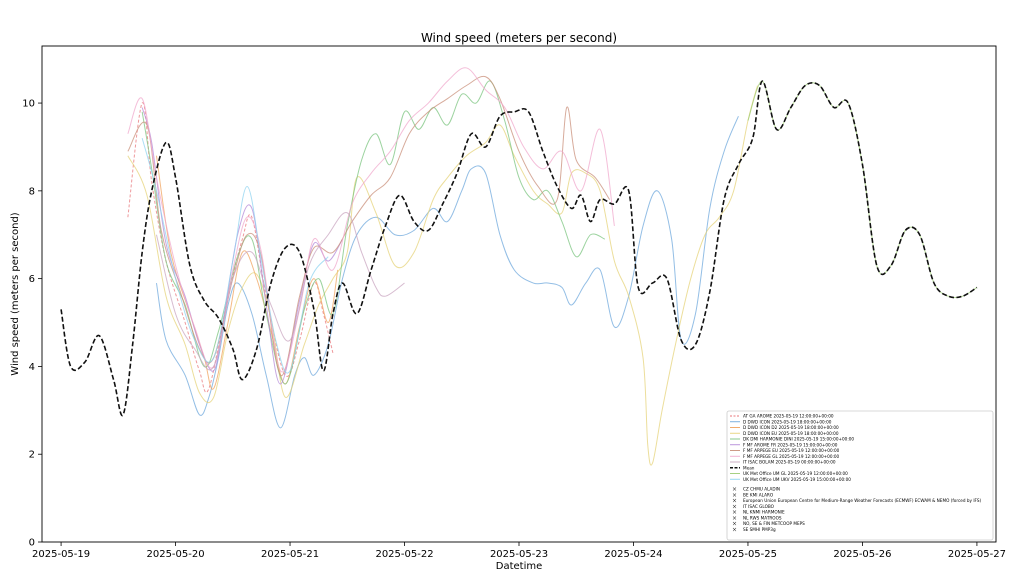 Image resolution: width=1024 pixels, height=583 pixels. I want to click on y-tick-label: 2, so click(32, 455).